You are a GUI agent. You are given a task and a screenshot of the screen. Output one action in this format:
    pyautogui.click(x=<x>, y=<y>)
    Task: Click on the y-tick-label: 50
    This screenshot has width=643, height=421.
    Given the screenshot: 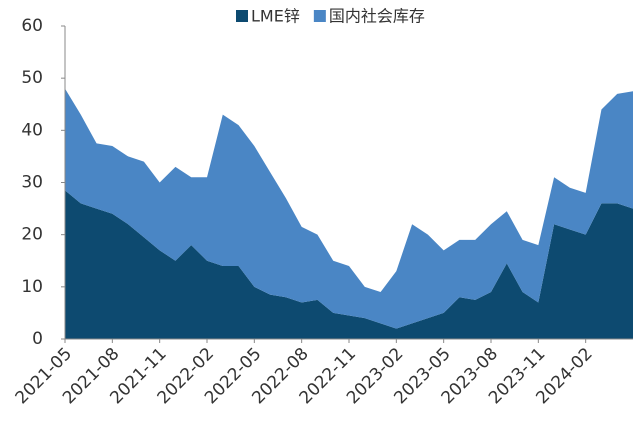 What is the action you would take?
    pyautogui.click(x=32, y=78)
    